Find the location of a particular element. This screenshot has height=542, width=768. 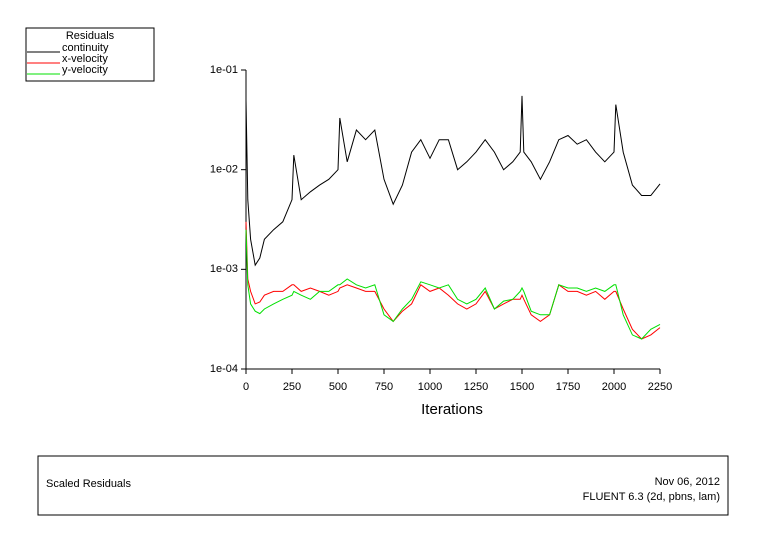

legend-label: y-velocity is located at coordinates (85, 70).